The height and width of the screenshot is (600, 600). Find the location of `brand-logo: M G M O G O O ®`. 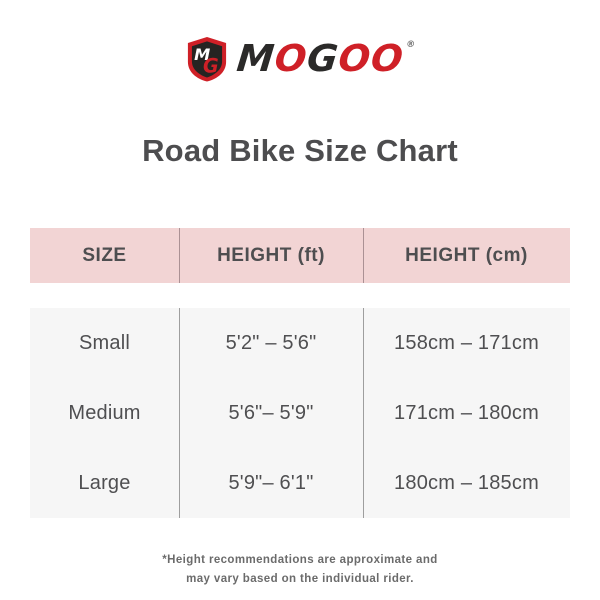

brand-logo: M G M O G O O ® is located at coordinates (300, 59).